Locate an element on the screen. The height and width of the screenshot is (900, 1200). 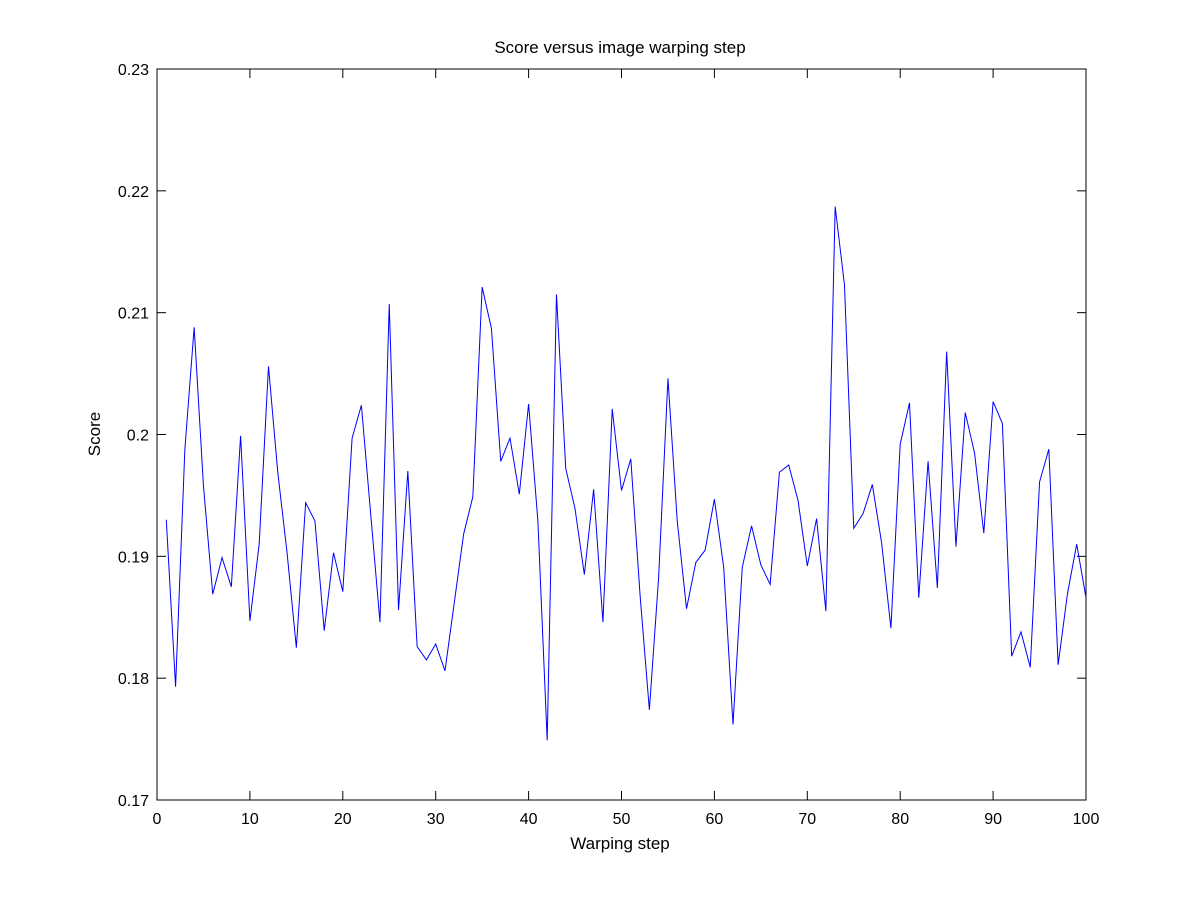
y-tick-label: 0.2 is located at coordinates (138, 436).